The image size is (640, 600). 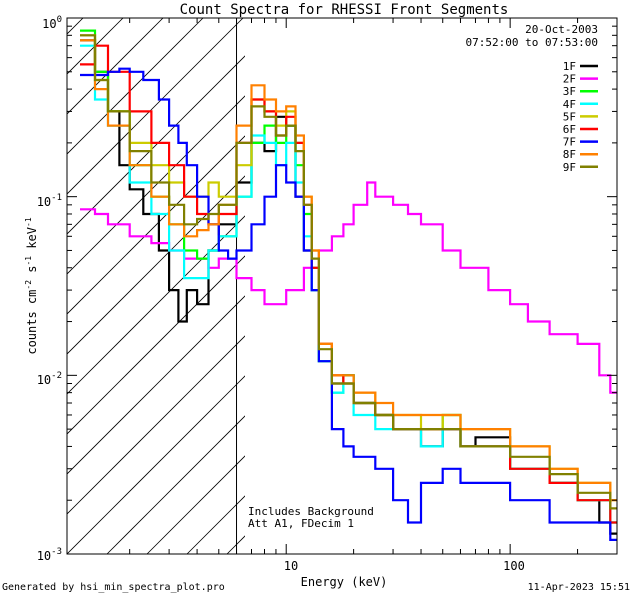 I want to click on legend-label-8F: 8F, so click(x=569, y=154).